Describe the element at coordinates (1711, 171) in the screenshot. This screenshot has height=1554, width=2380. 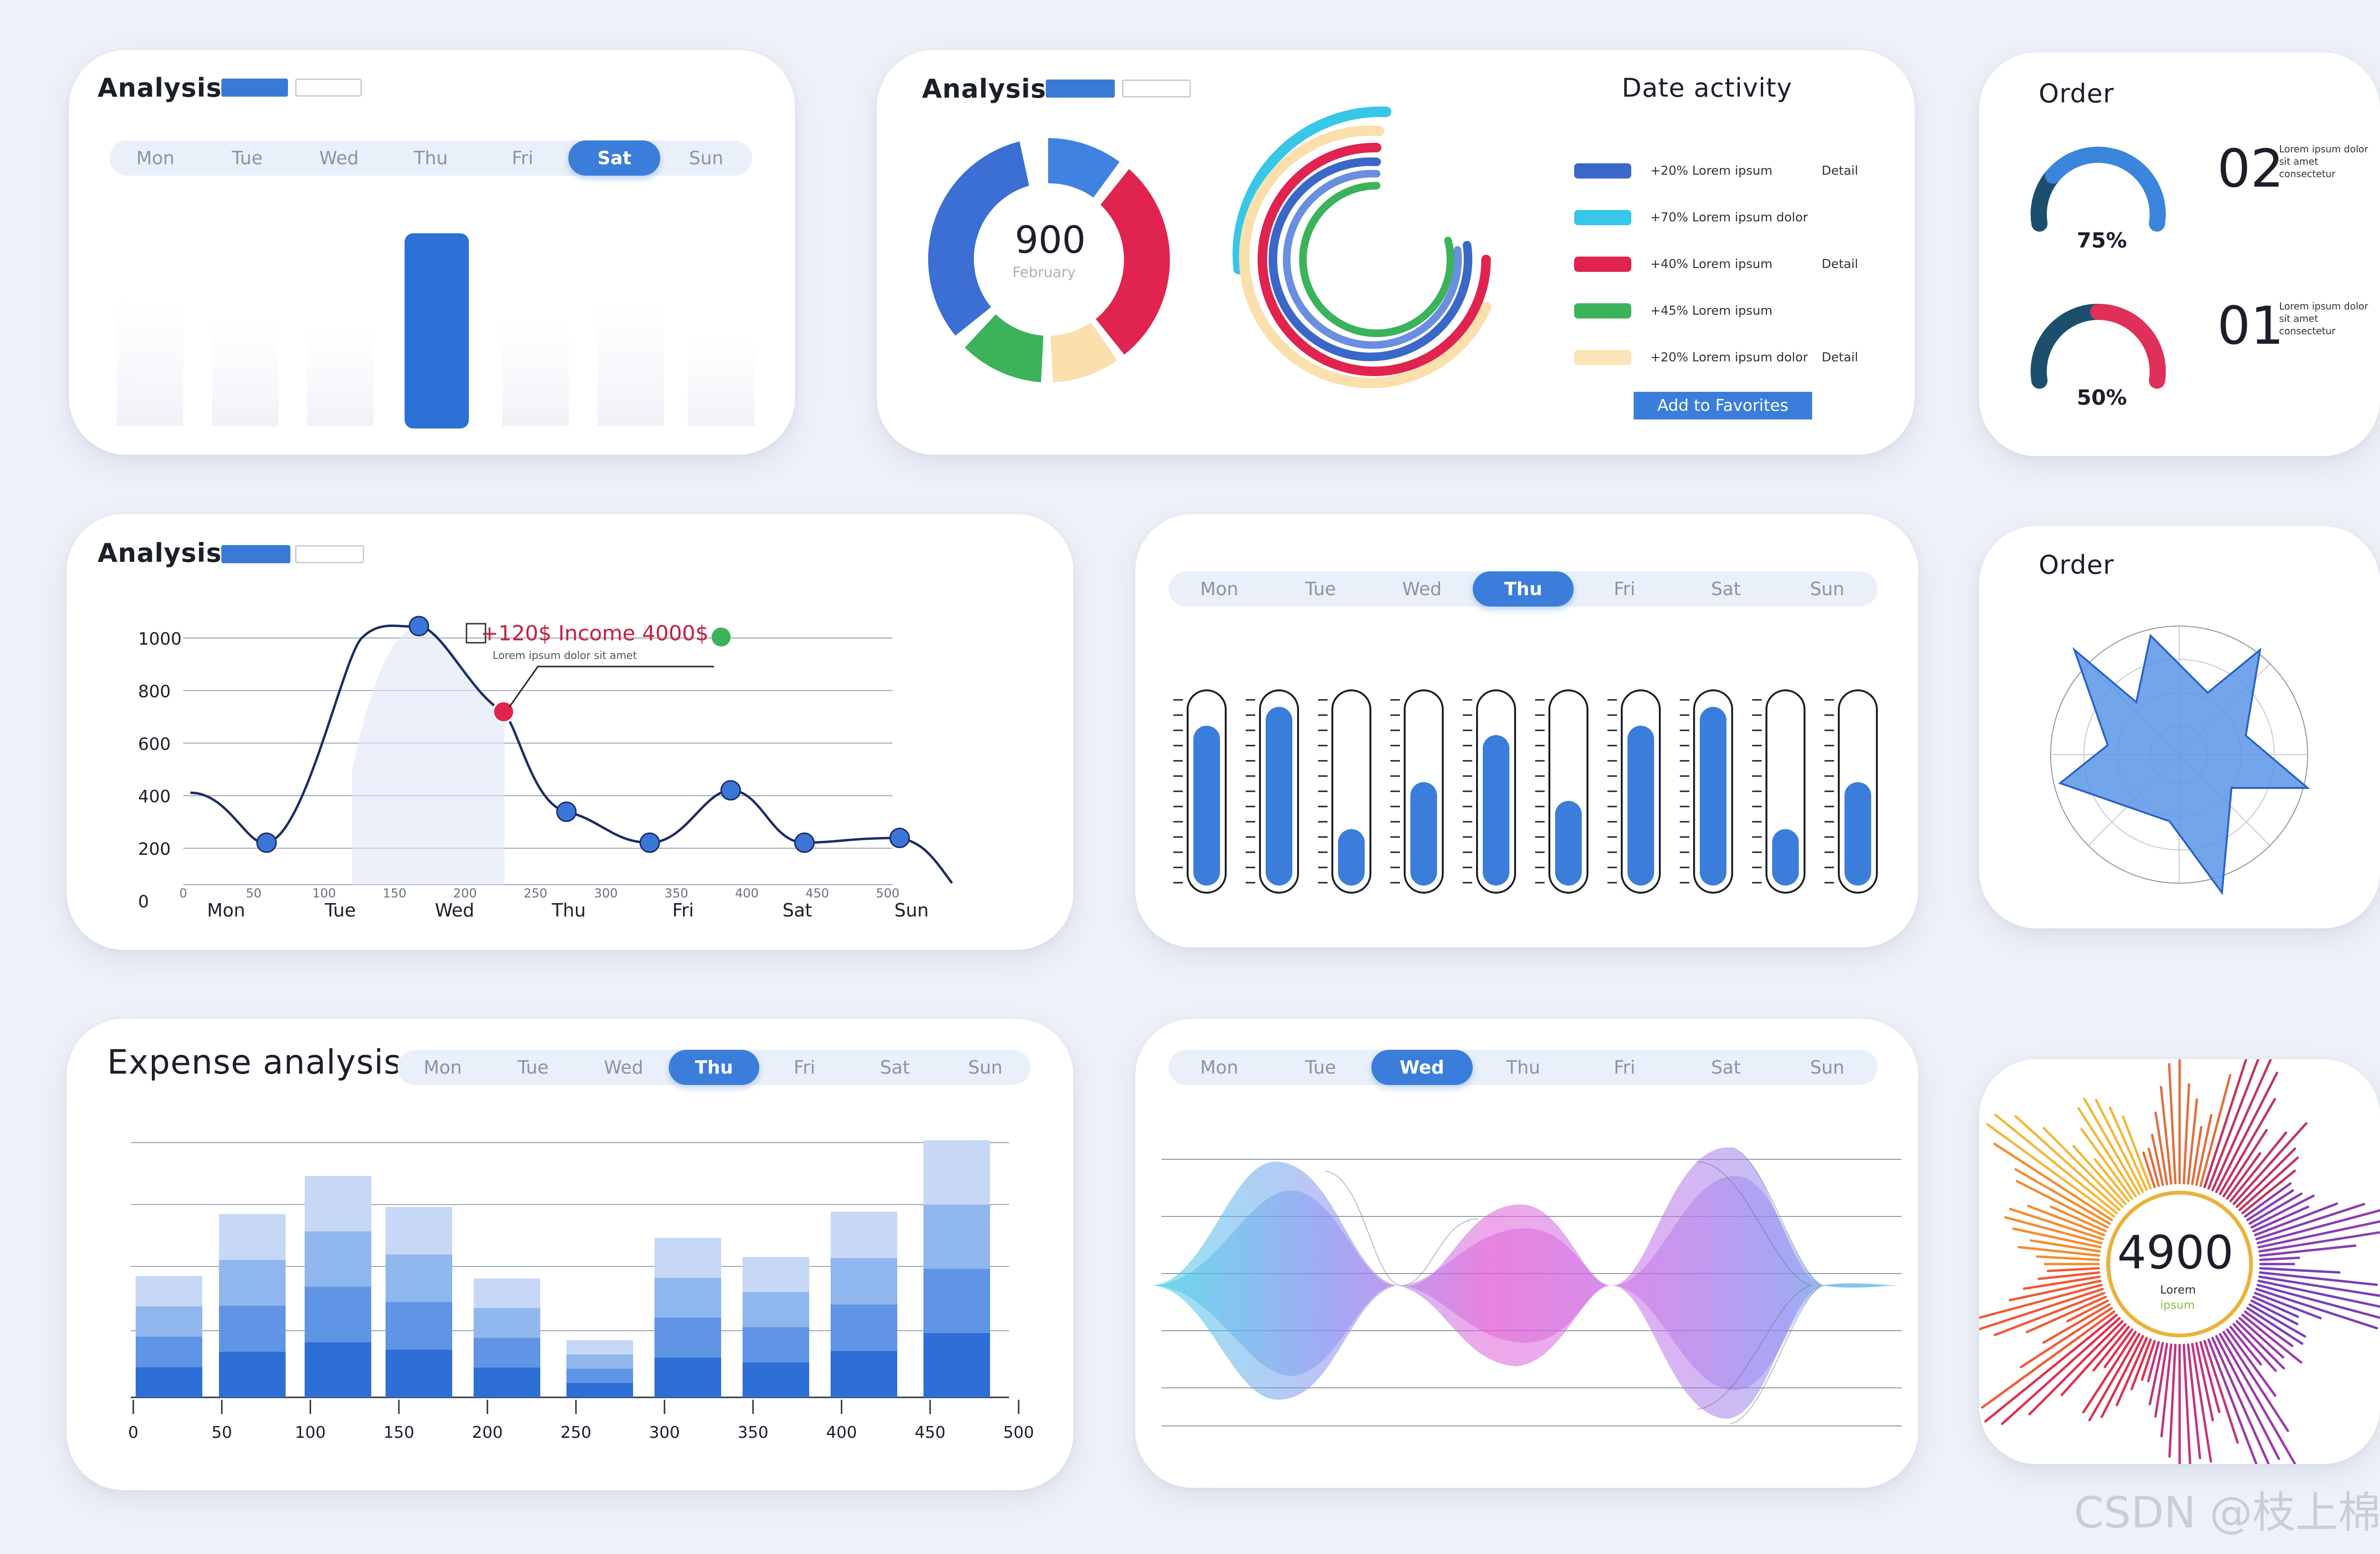
I see `legend-text: +20% Lorem ipsum` at that location.